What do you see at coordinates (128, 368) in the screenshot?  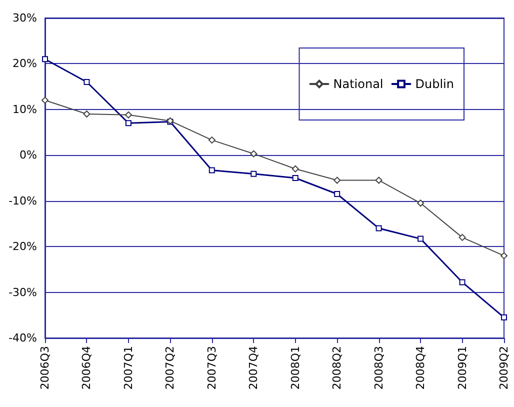 I see `x-tick-label: 2007Q1` at bounding box center [128, 368].